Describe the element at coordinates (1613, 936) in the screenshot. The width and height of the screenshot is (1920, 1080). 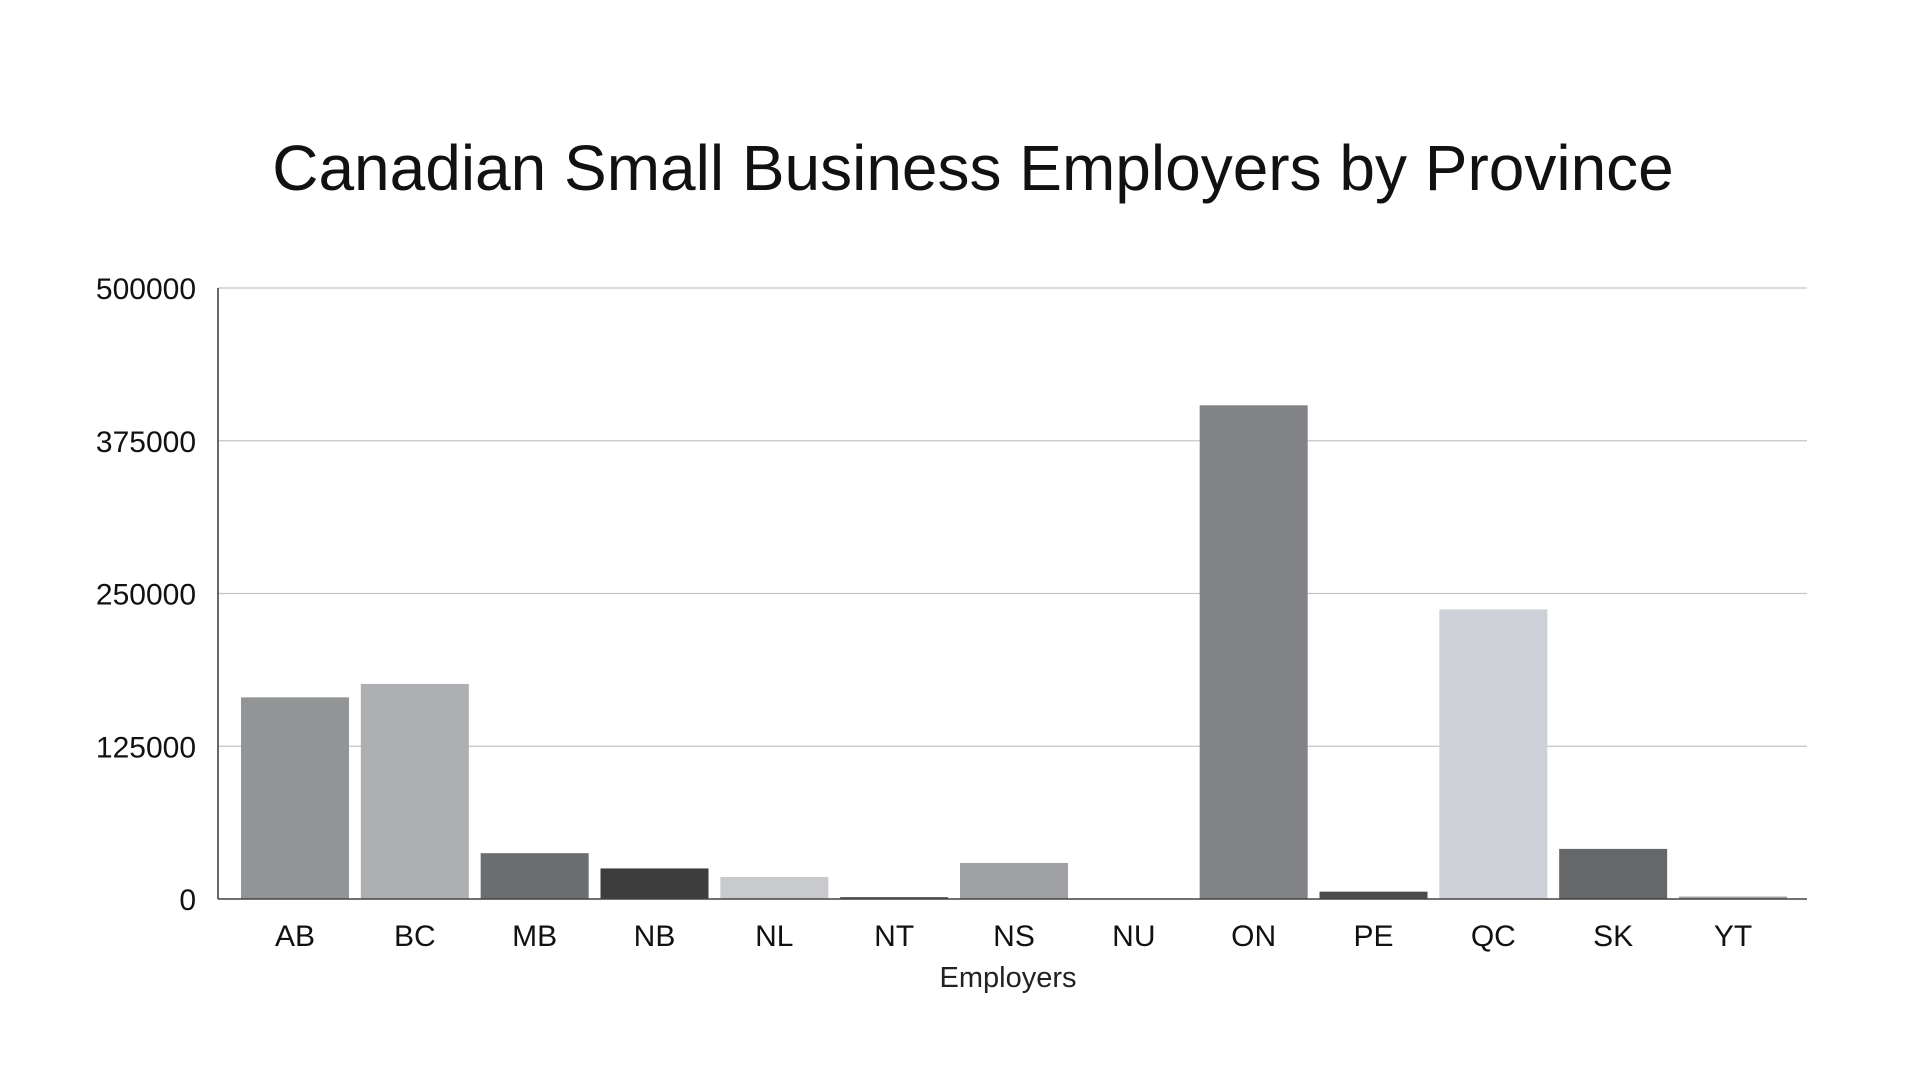
I see `x-tick-label-sk: SK` at that location.